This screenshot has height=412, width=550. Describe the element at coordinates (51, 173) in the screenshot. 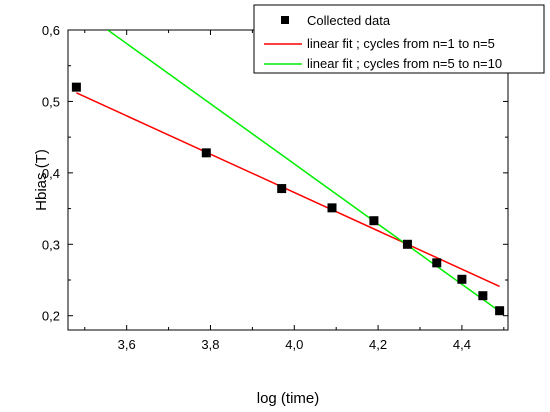

I see `y-tick-label: 0,4` at that location.